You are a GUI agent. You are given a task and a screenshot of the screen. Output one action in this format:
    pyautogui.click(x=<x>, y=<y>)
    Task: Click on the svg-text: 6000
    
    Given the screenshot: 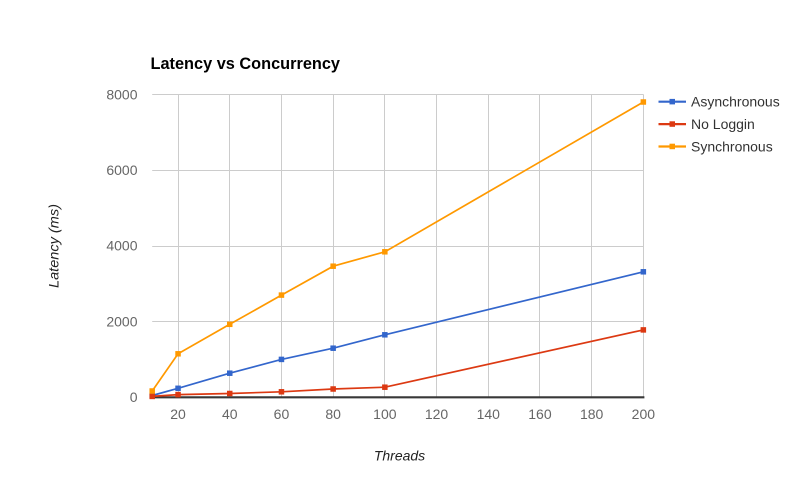 What is the action you would take?
    pyautogui.click(x=121, y=170)
    